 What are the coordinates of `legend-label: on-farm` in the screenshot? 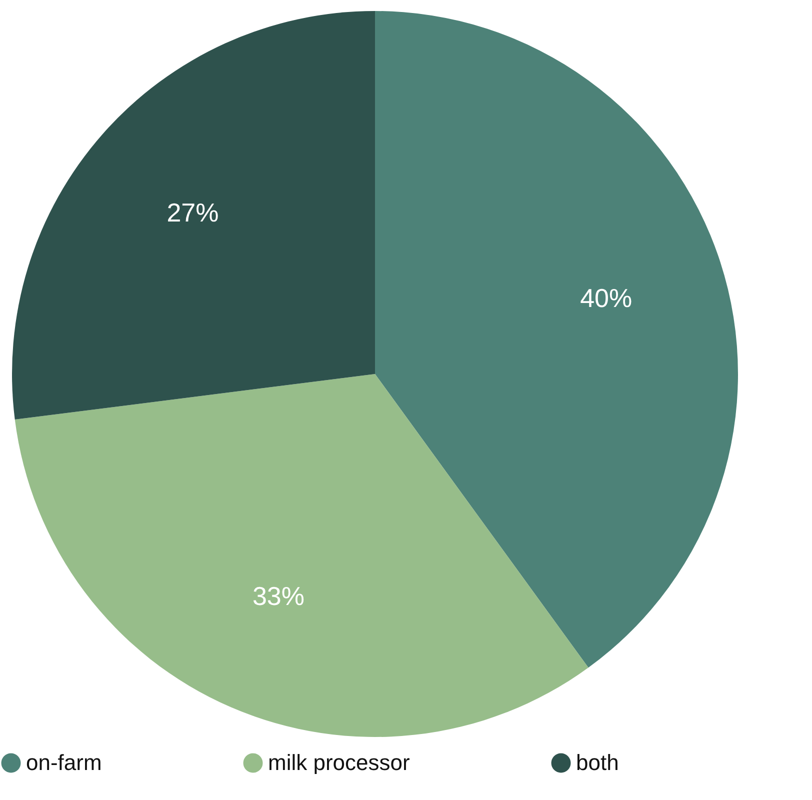 It's located at (64, 762).